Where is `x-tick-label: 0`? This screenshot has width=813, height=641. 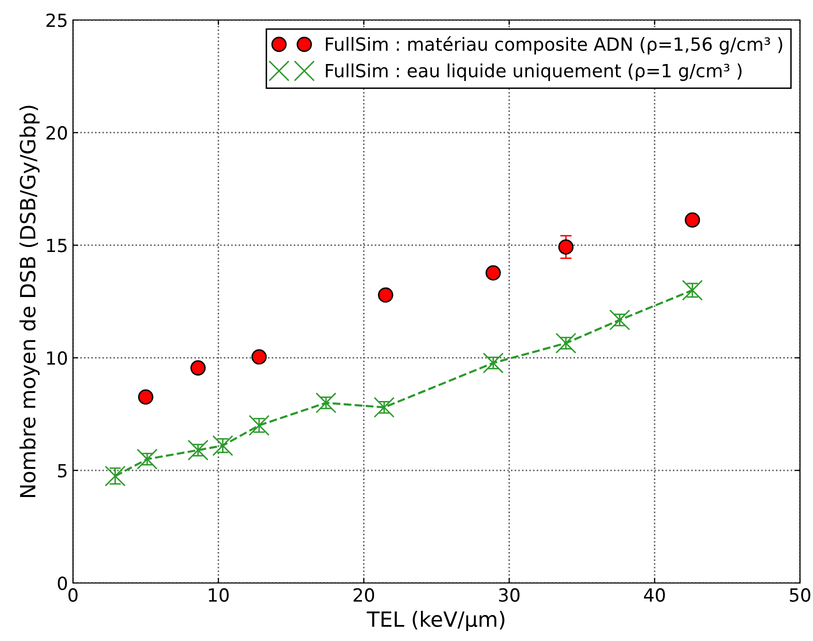
x-tick-label: 0 is located at coordinates (73, 595).